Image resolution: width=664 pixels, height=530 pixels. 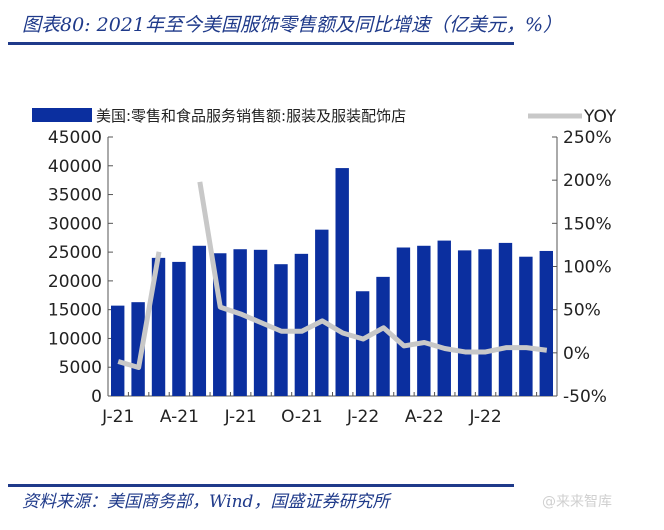 What do you see at coordinates (75, 196) in the screenshot?
I see `left-tick-label: 35000` at bounding box center [75, 196].